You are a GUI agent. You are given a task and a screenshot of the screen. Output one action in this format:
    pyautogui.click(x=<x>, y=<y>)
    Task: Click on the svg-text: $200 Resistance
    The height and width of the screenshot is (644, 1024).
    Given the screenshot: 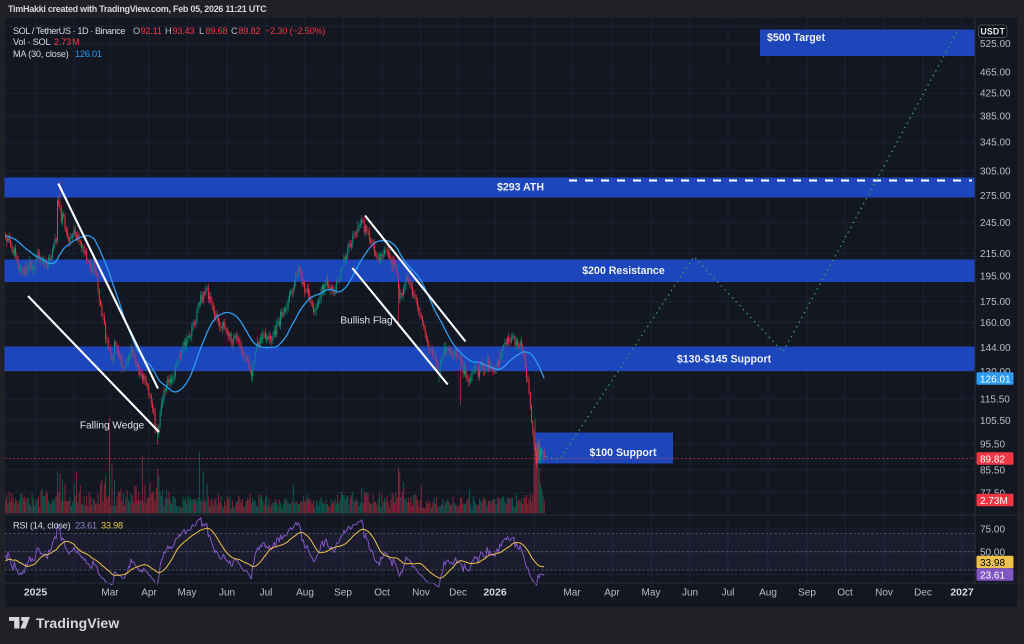 What is the action you would take?
    pyautogui.click(x=623, y=271)
    